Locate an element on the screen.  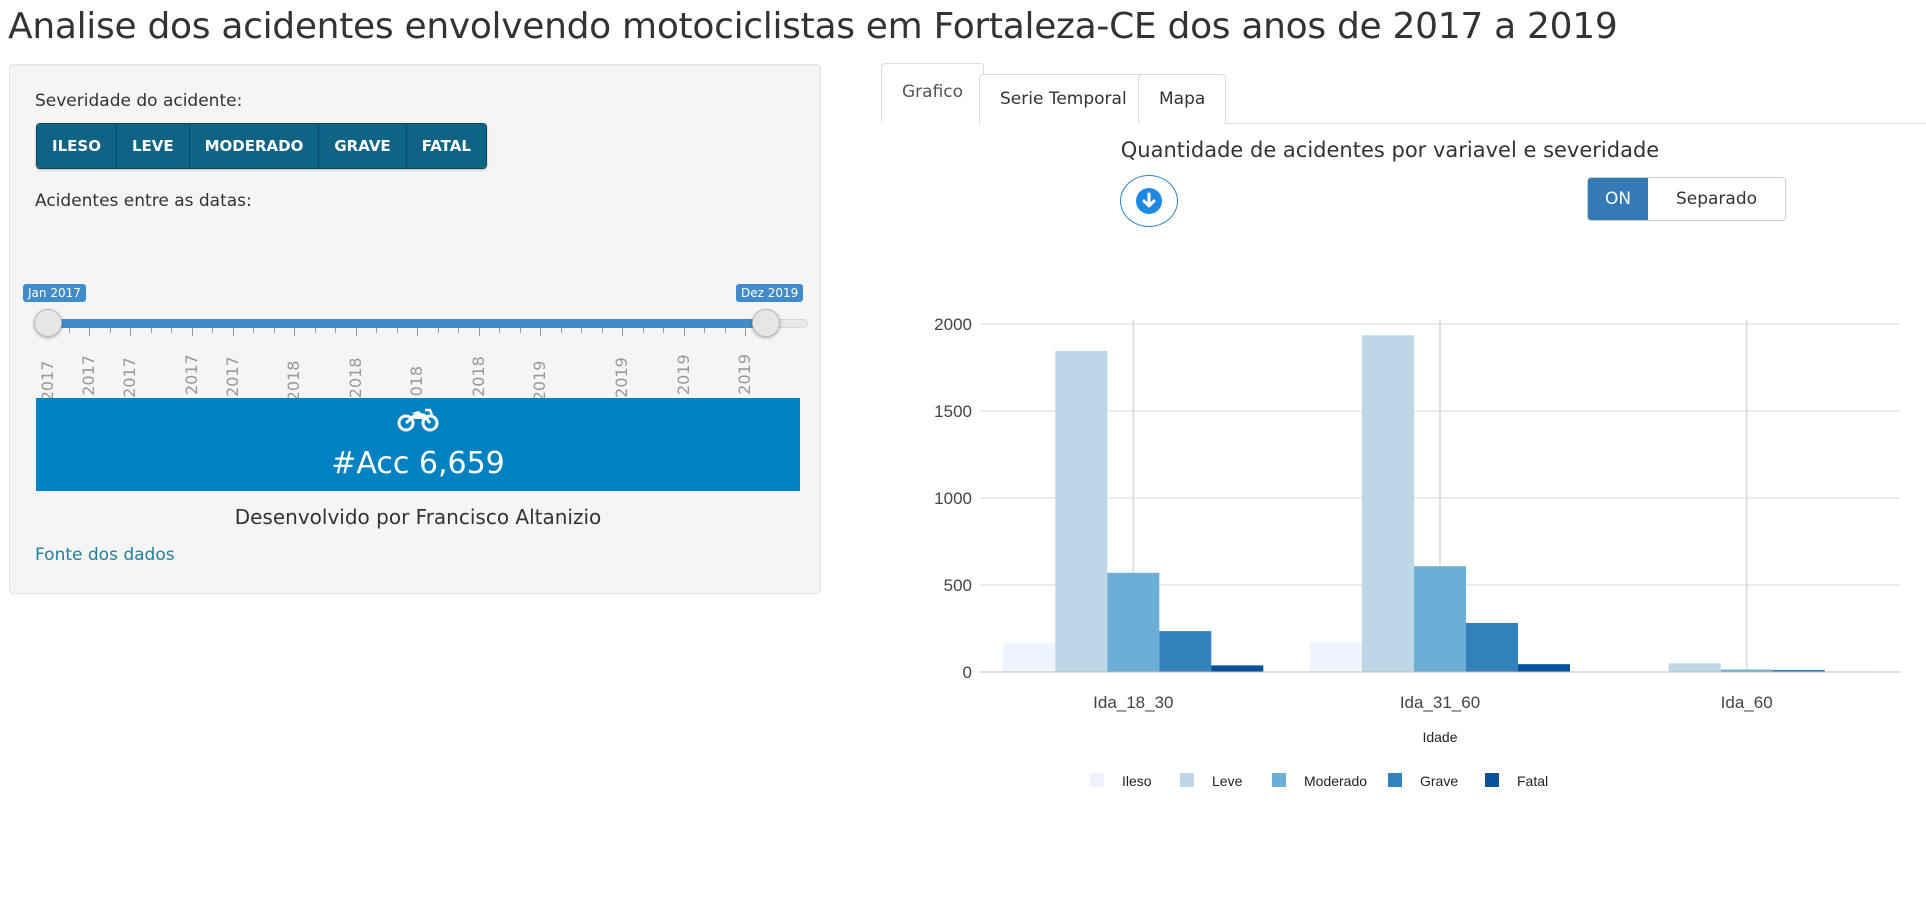
x-tick-label: Ida_18_30 is located at coordinates (1133, 702).